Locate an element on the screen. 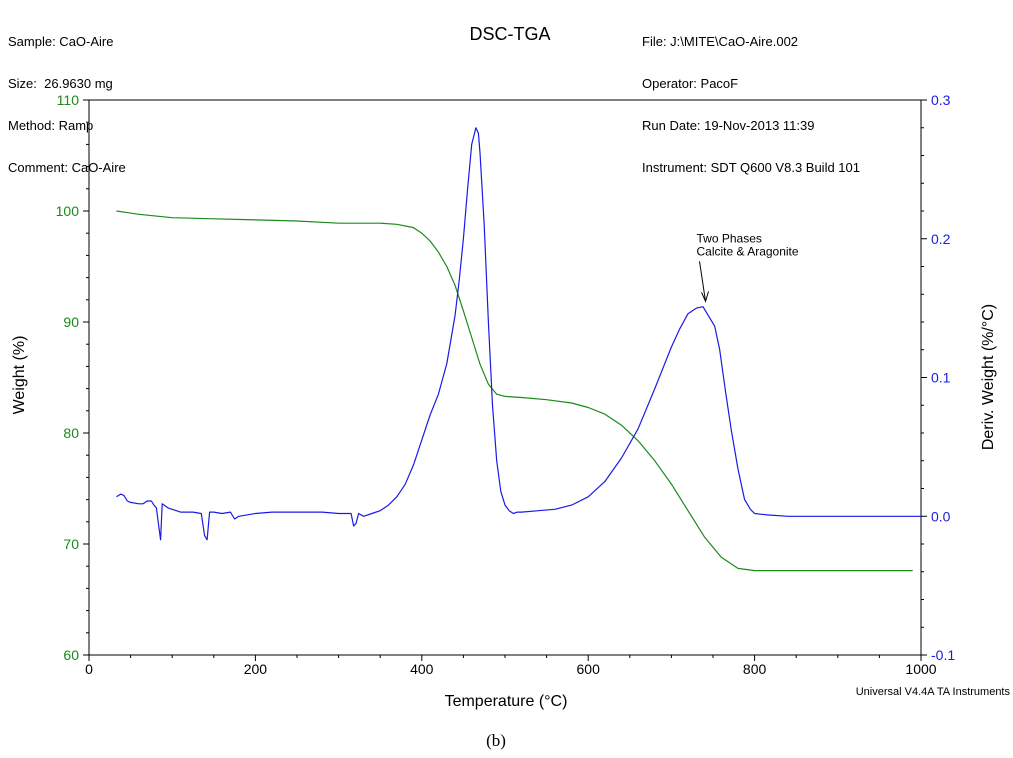  y-right-tick-label: -0.1 is located at coordinates (943, 655).